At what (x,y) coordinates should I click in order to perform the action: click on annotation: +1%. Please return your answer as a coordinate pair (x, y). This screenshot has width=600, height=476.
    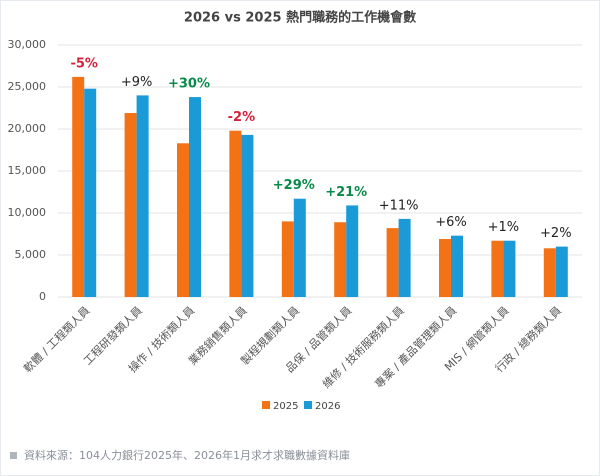
    Looking at the image, I should click on (504, 227).